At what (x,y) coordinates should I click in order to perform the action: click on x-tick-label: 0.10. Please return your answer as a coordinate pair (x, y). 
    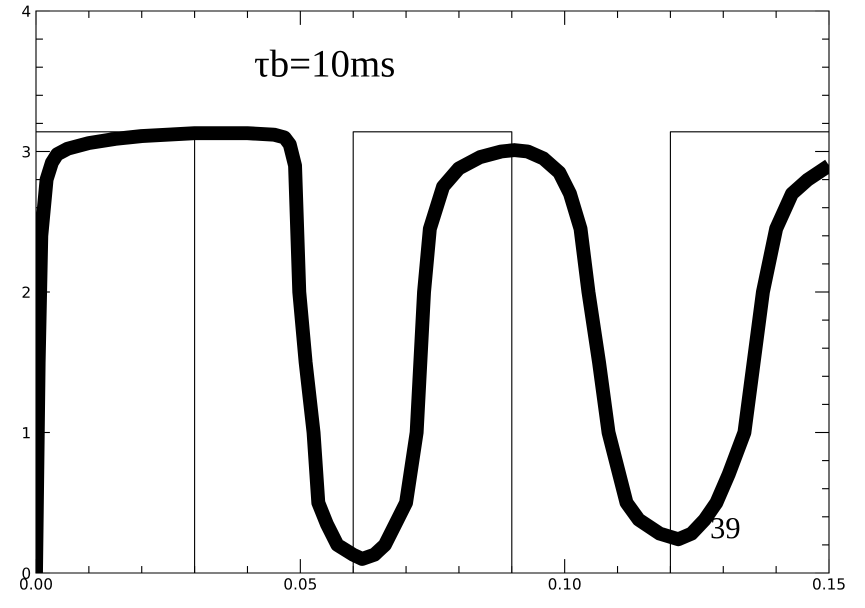
    Looking at the image, I should click on (564, 584).